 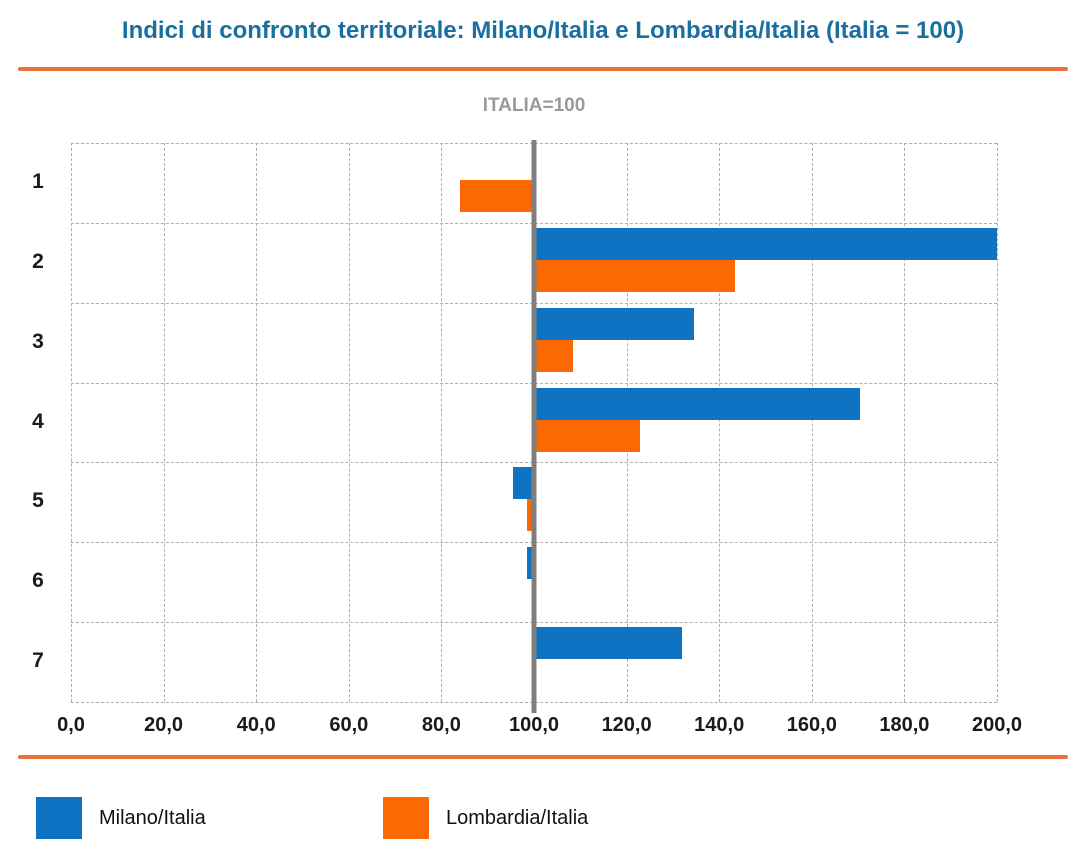 What do you see at coordinates (543, 69) in the screenshot?
I see `title-divider-line` at bounding box center [543, 69].